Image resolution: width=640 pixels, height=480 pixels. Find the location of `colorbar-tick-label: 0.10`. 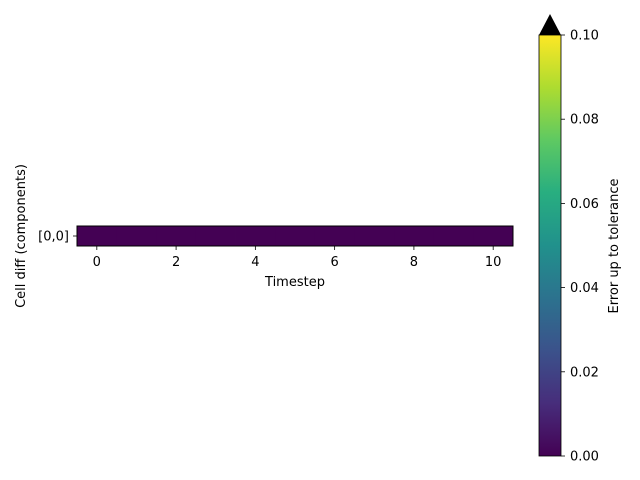

colorbar-tick-label: 0.10 is located at coordinates (584, 36).